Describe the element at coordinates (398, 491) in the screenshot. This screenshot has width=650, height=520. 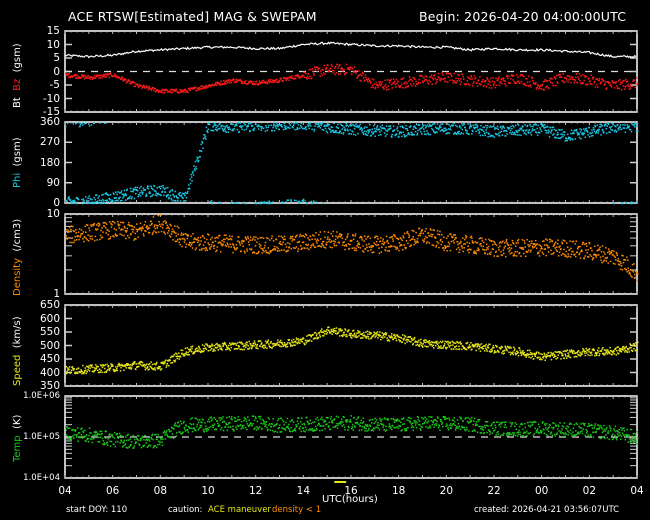
I see `x-tick-label: 18` at that location.